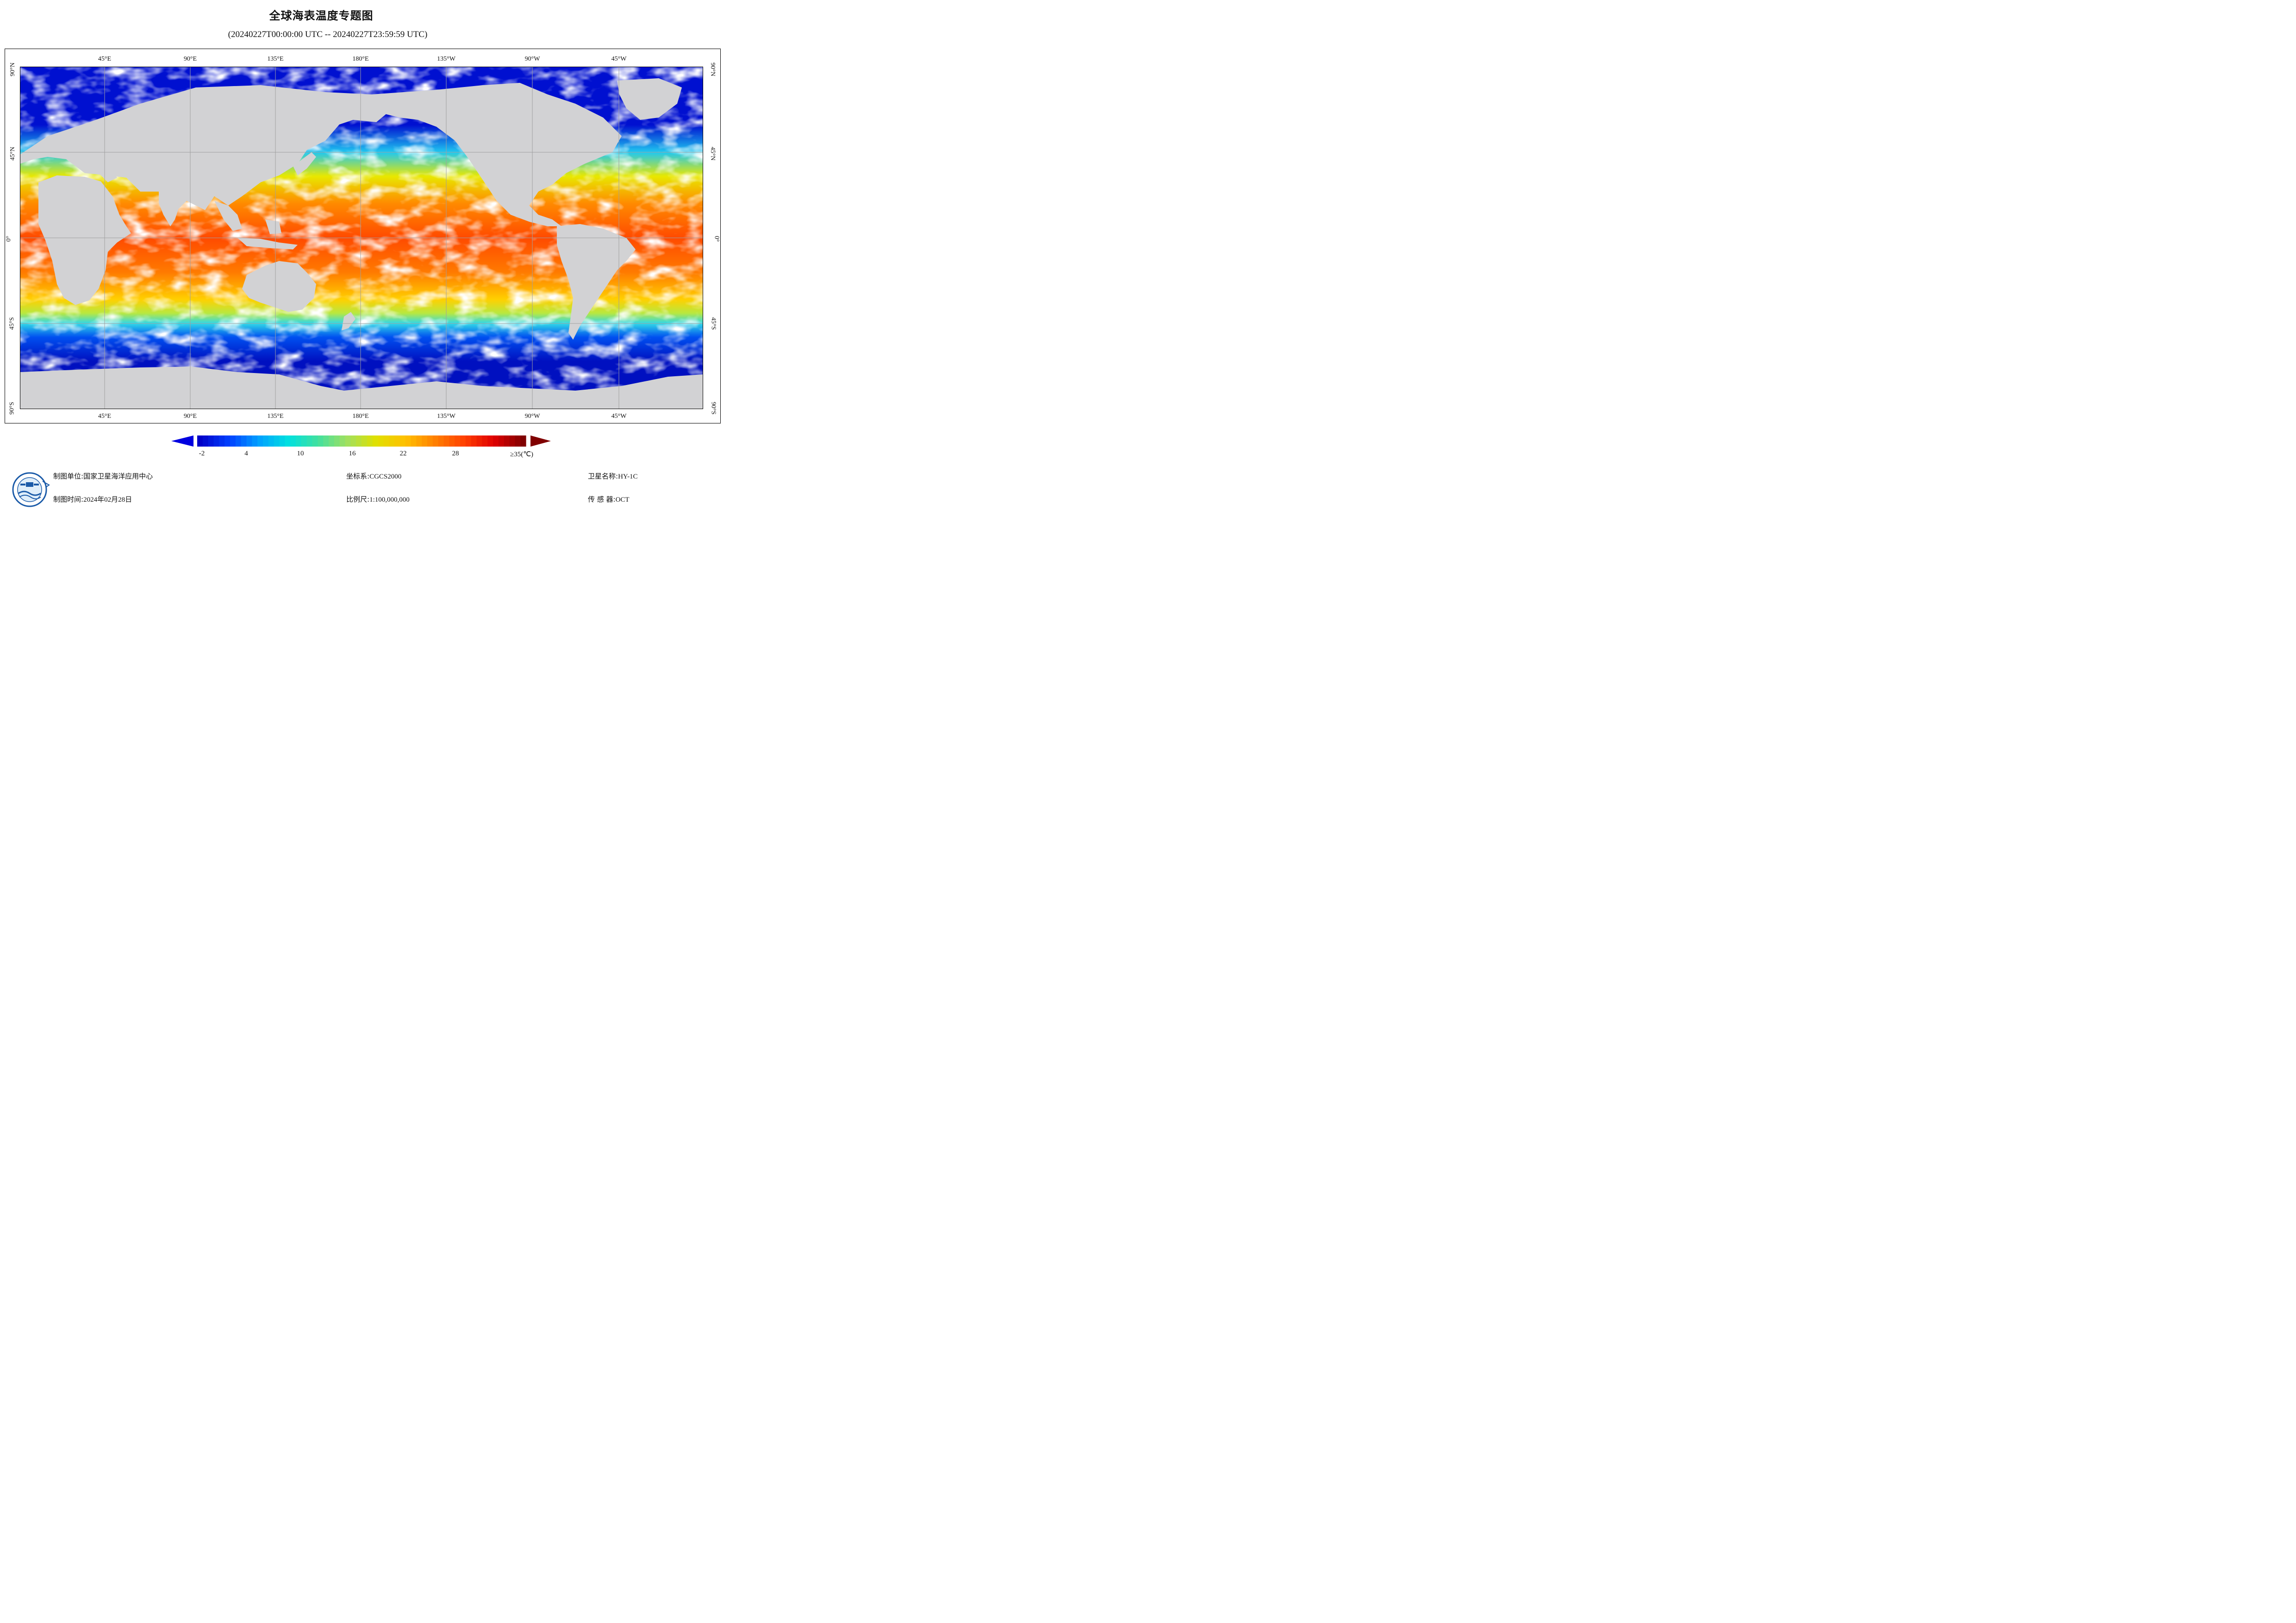  What do you see at coordinates (190, 59) in the screenshot?
I see `lon-label-top-90e: 90°E` at bounding box center [190, 59].